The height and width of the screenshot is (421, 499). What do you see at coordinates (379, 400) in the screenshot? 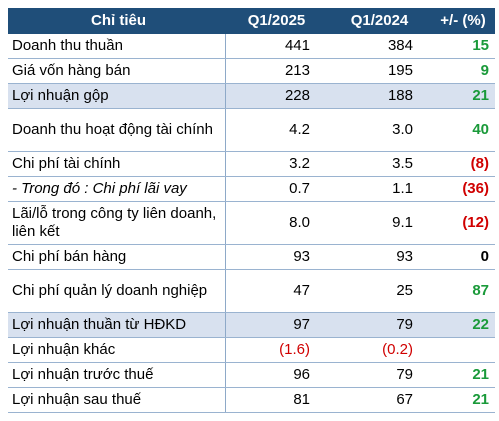
I see `row-q1-2024: 67` at bounding box center [379, 400].